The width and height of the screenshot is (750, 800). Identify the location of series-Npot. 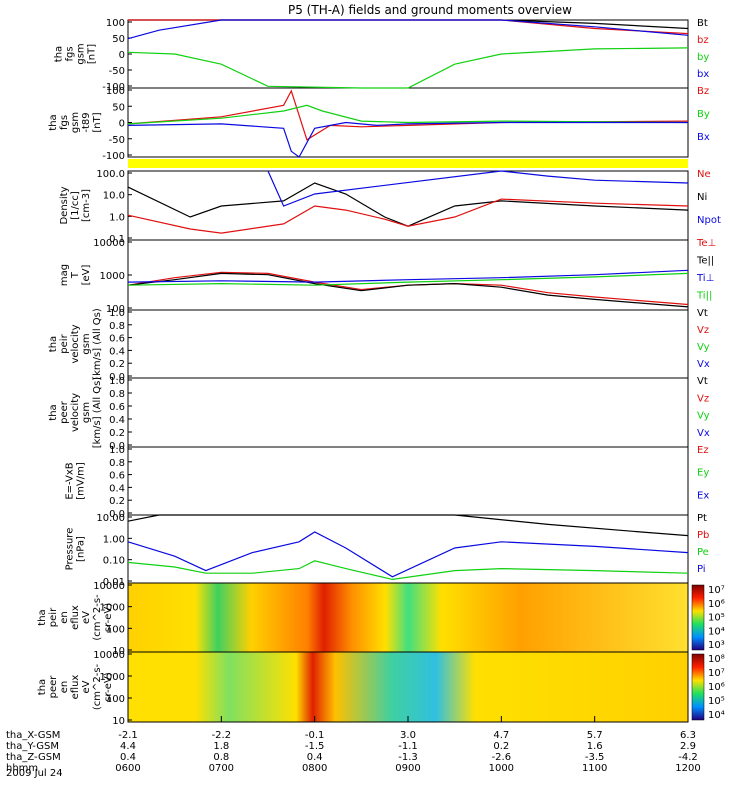
(478, 188).